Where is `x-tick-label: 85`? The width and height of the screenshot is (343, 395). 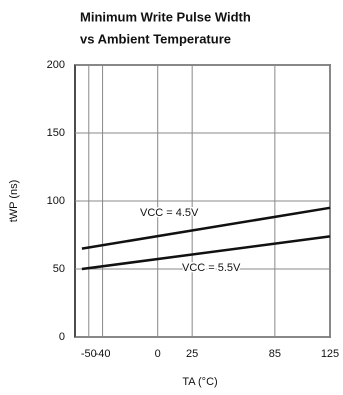 x-tick-label: 85 is located at coordinates (275, 354).